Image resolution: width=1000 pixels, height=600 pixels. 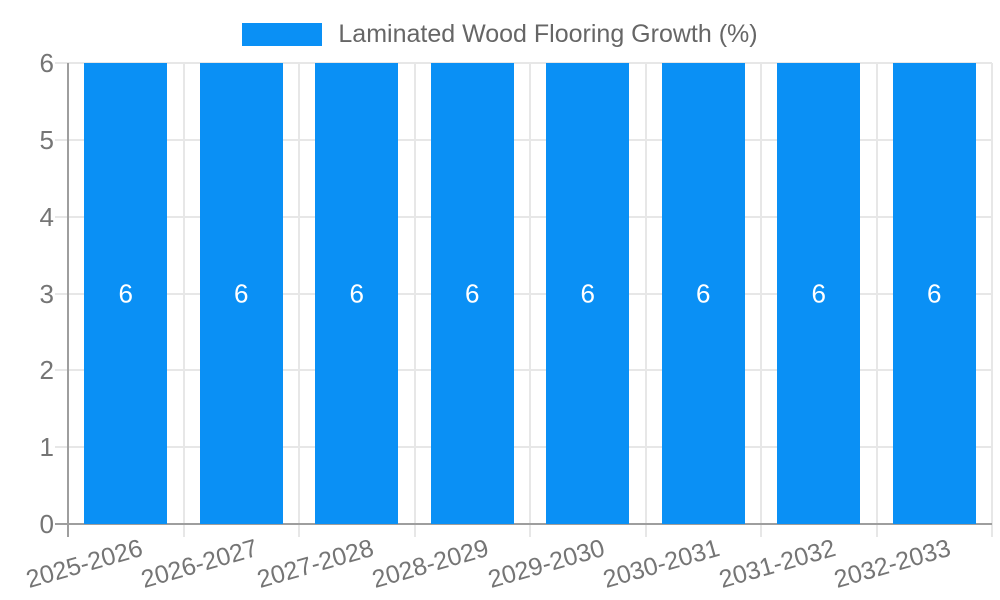 What do you see at coordinates (282, 34) in the screenshot?
I see `legend-swatch` at bounding box center [282, 34].